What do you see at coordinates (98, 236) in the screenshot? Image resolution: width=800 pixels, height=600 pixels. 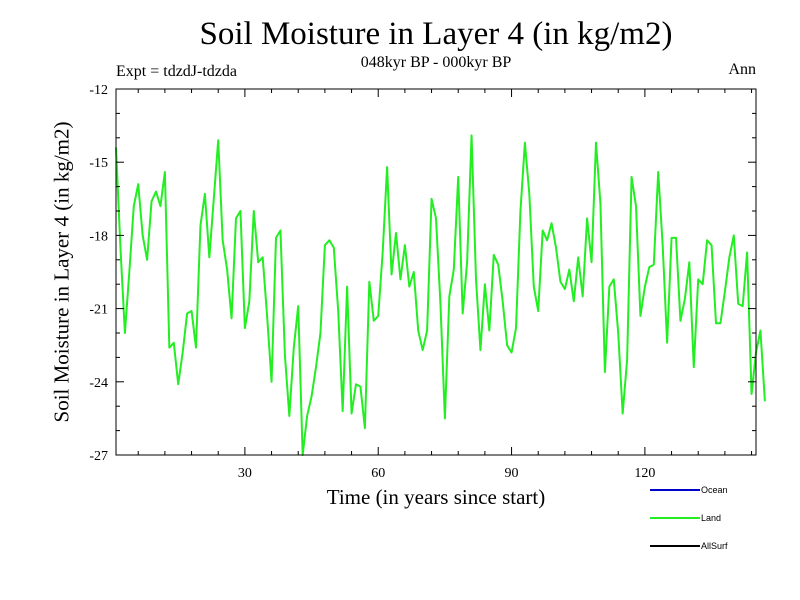 I see `y-tick-label: -18` at bounding box center [98, 236].